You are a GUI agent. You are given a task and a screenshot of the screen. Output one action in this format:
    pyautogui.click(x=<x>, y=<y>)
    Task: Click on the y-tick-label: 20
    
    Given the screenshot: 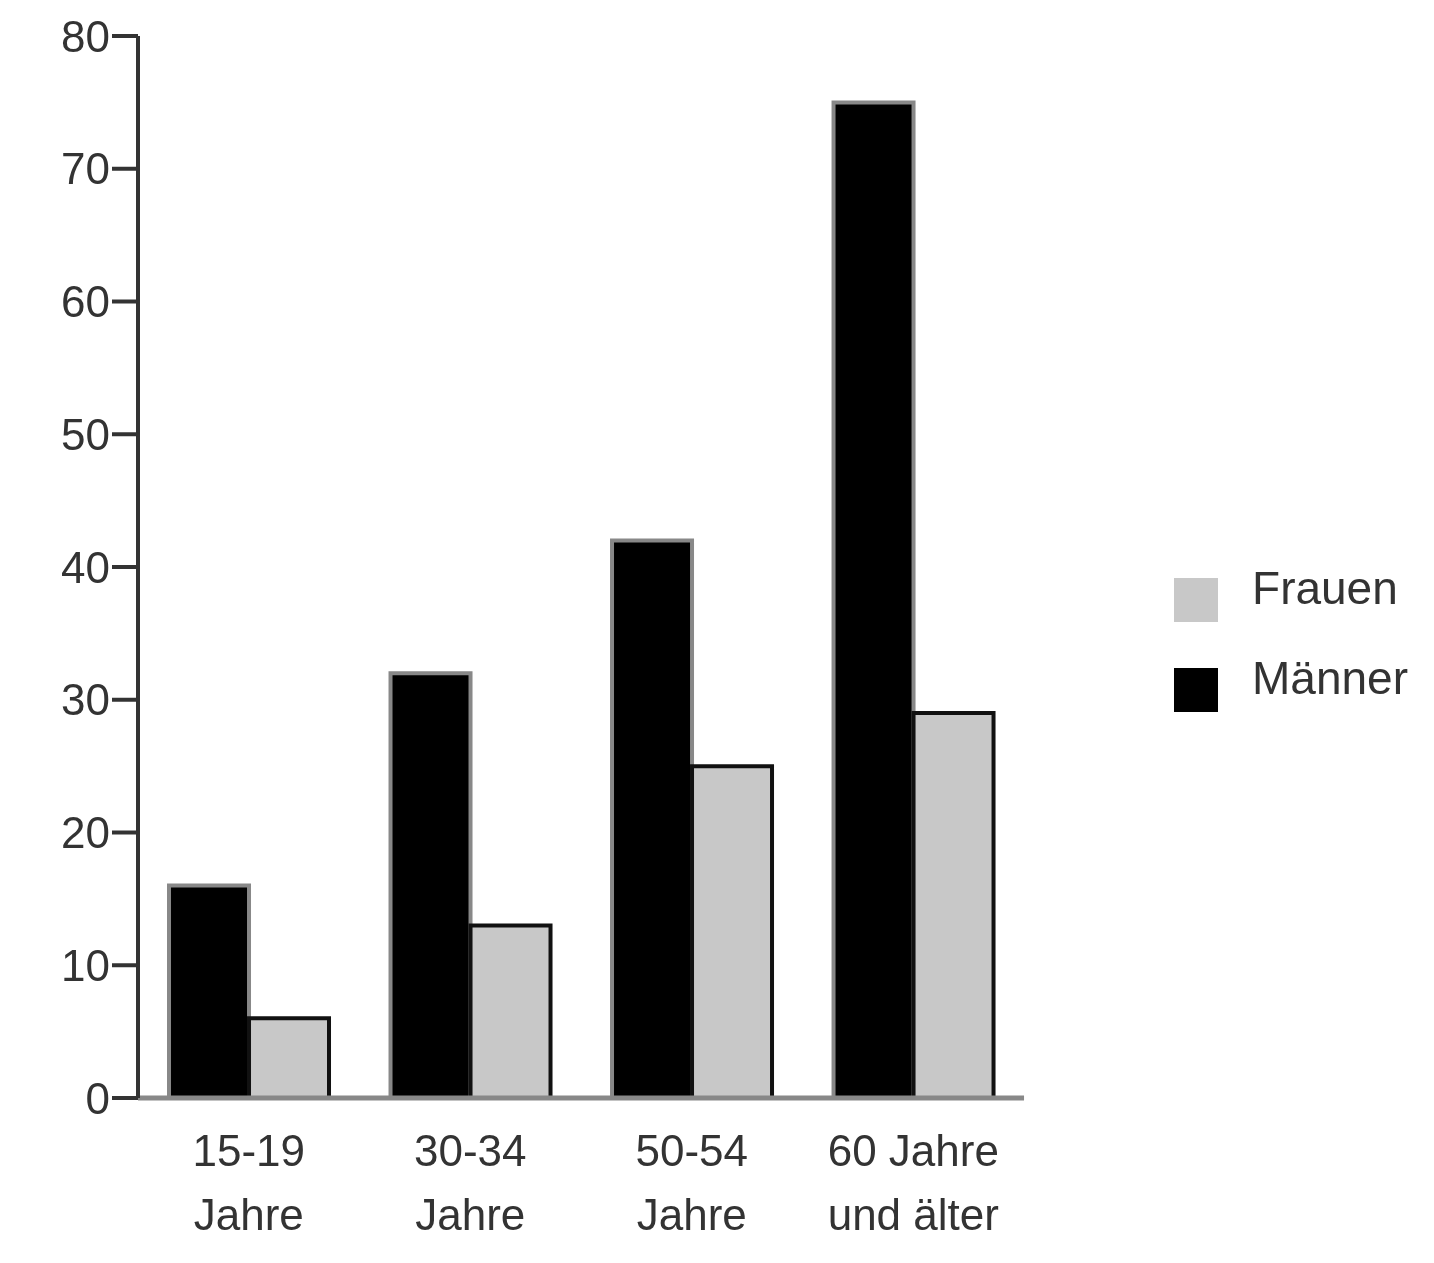 What is the action you would take?
    pyautogui.click(x=85, y=833)
    